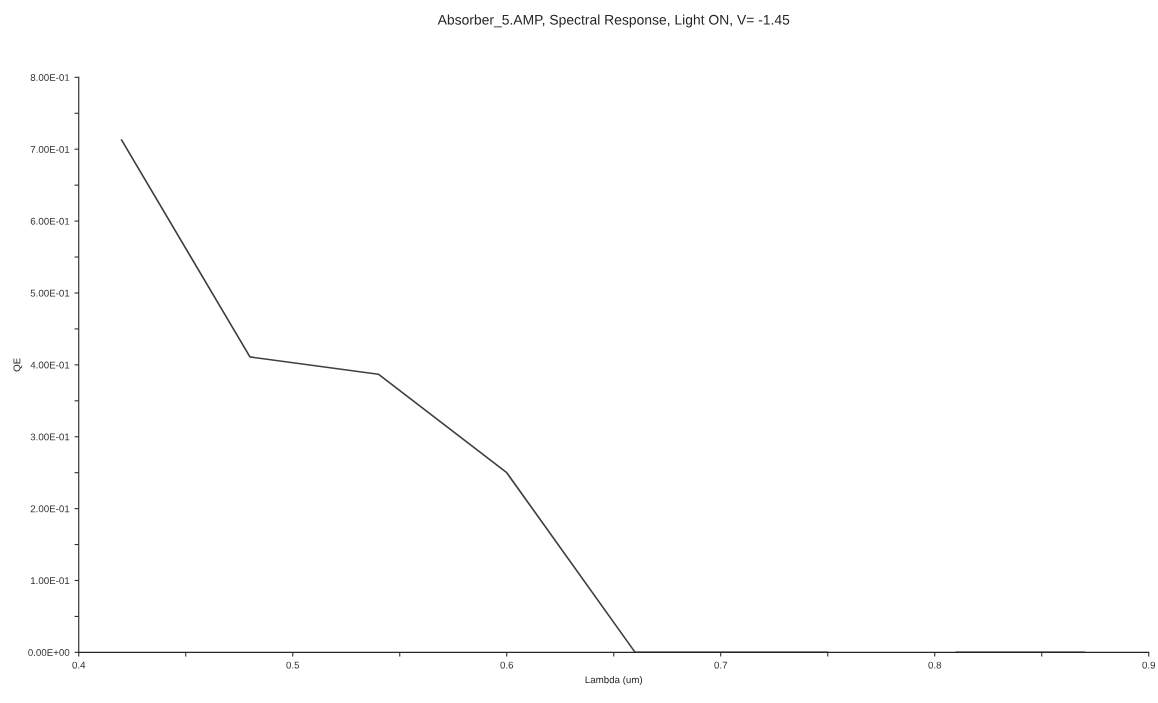 The width and height of the screenshot is (1158, 703). What do you see at coordinates (50, 509) in the screenshot?
I see `y-tick-label: 2.00E-01` at bounding box center [50, 509].